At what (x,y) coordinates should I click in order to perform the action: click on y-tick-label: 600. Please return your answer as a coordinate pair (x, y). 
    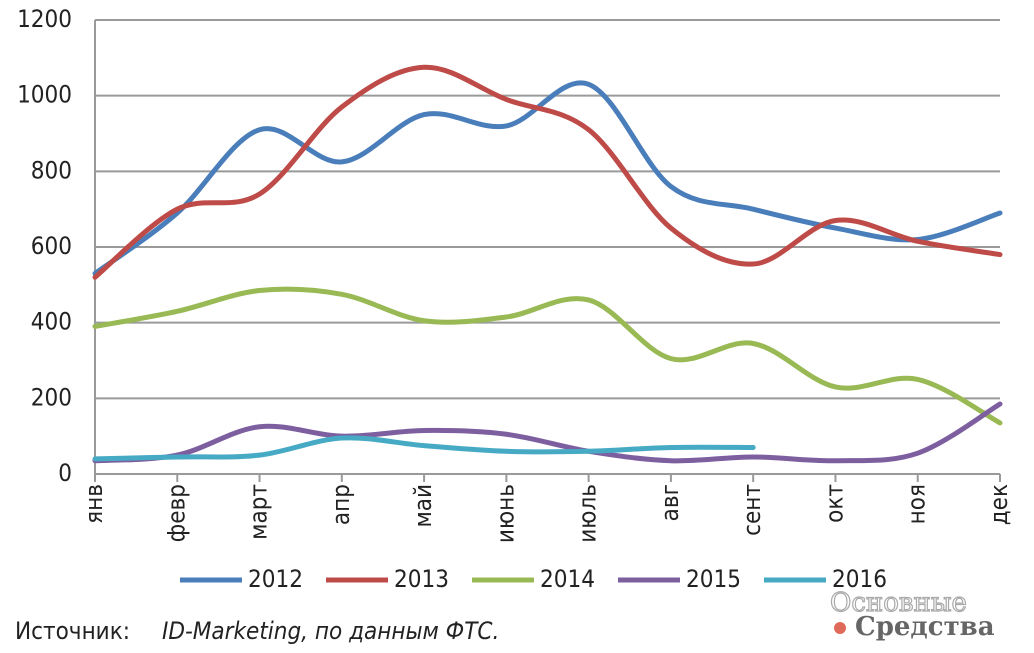
    Looking at the image, I should click on (51, 246).